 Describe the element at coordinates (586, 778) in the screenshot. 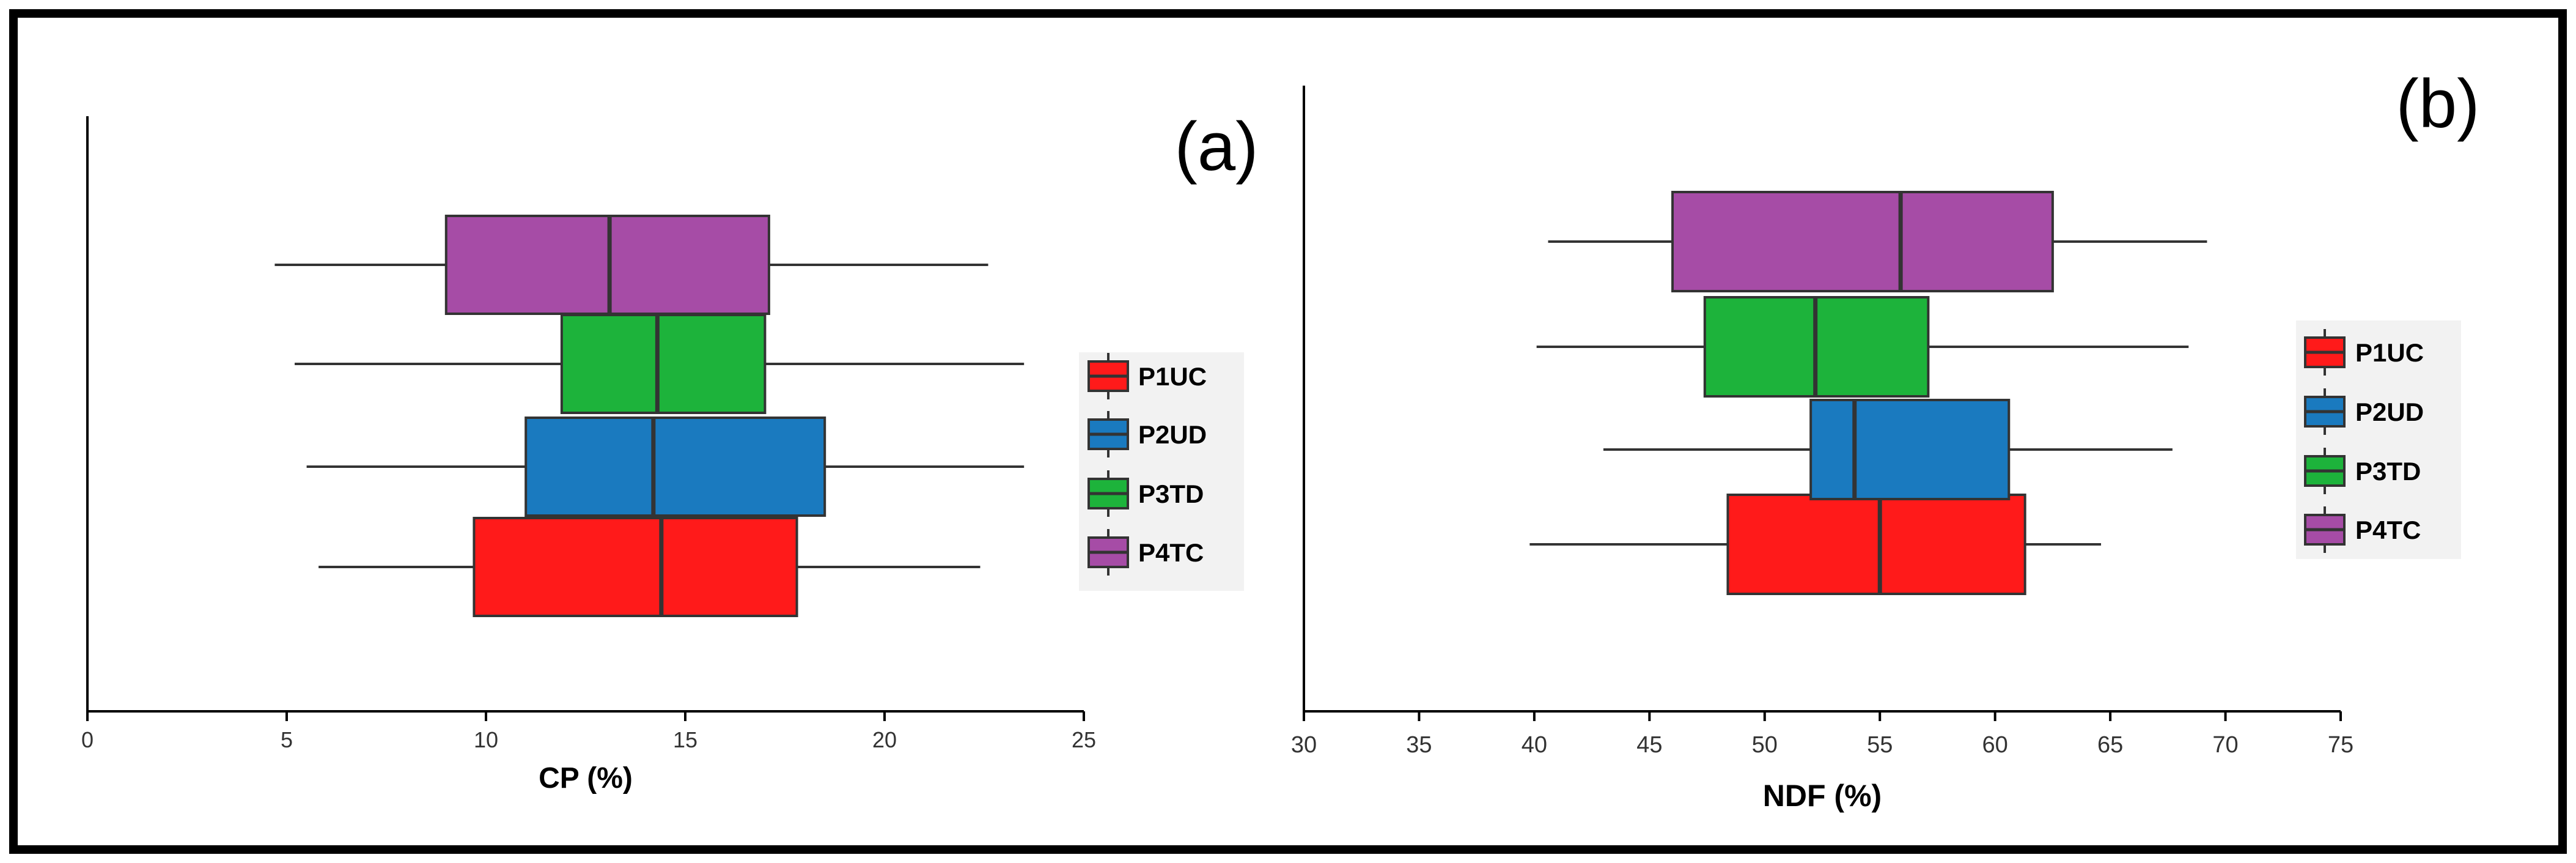

I see `x-axis-title: CP (%)` at that location.